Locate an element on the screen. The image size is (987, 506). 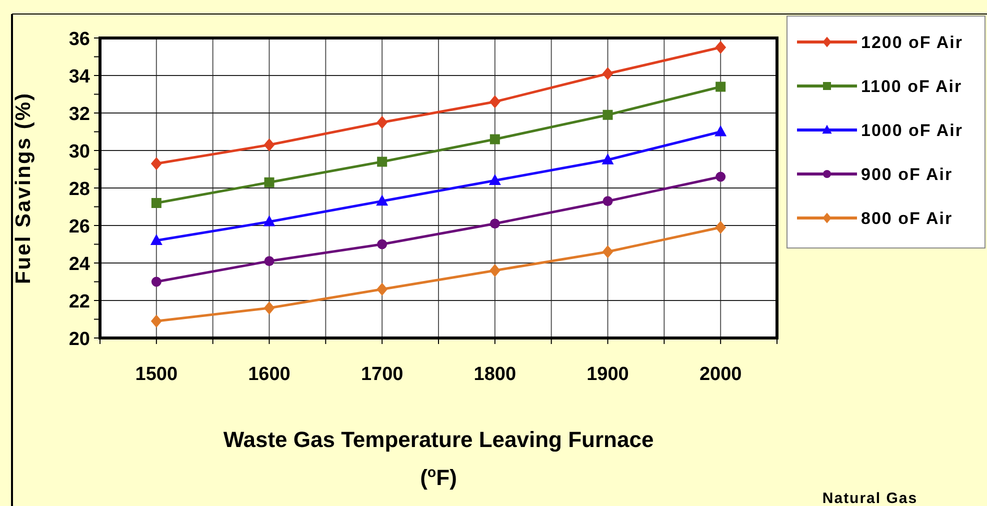
y-tick-label: 22 is located at coordinates (79, 302).